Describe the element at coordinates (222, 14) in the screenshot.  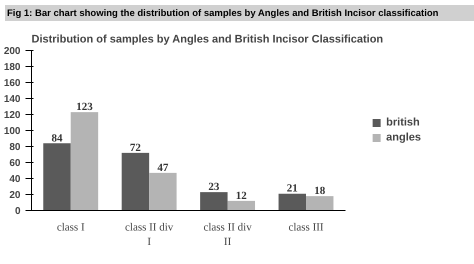
I see `caption: Fig 1: Bar chart showing the distribution of samples by Angles and British Incisor classification` at that location.